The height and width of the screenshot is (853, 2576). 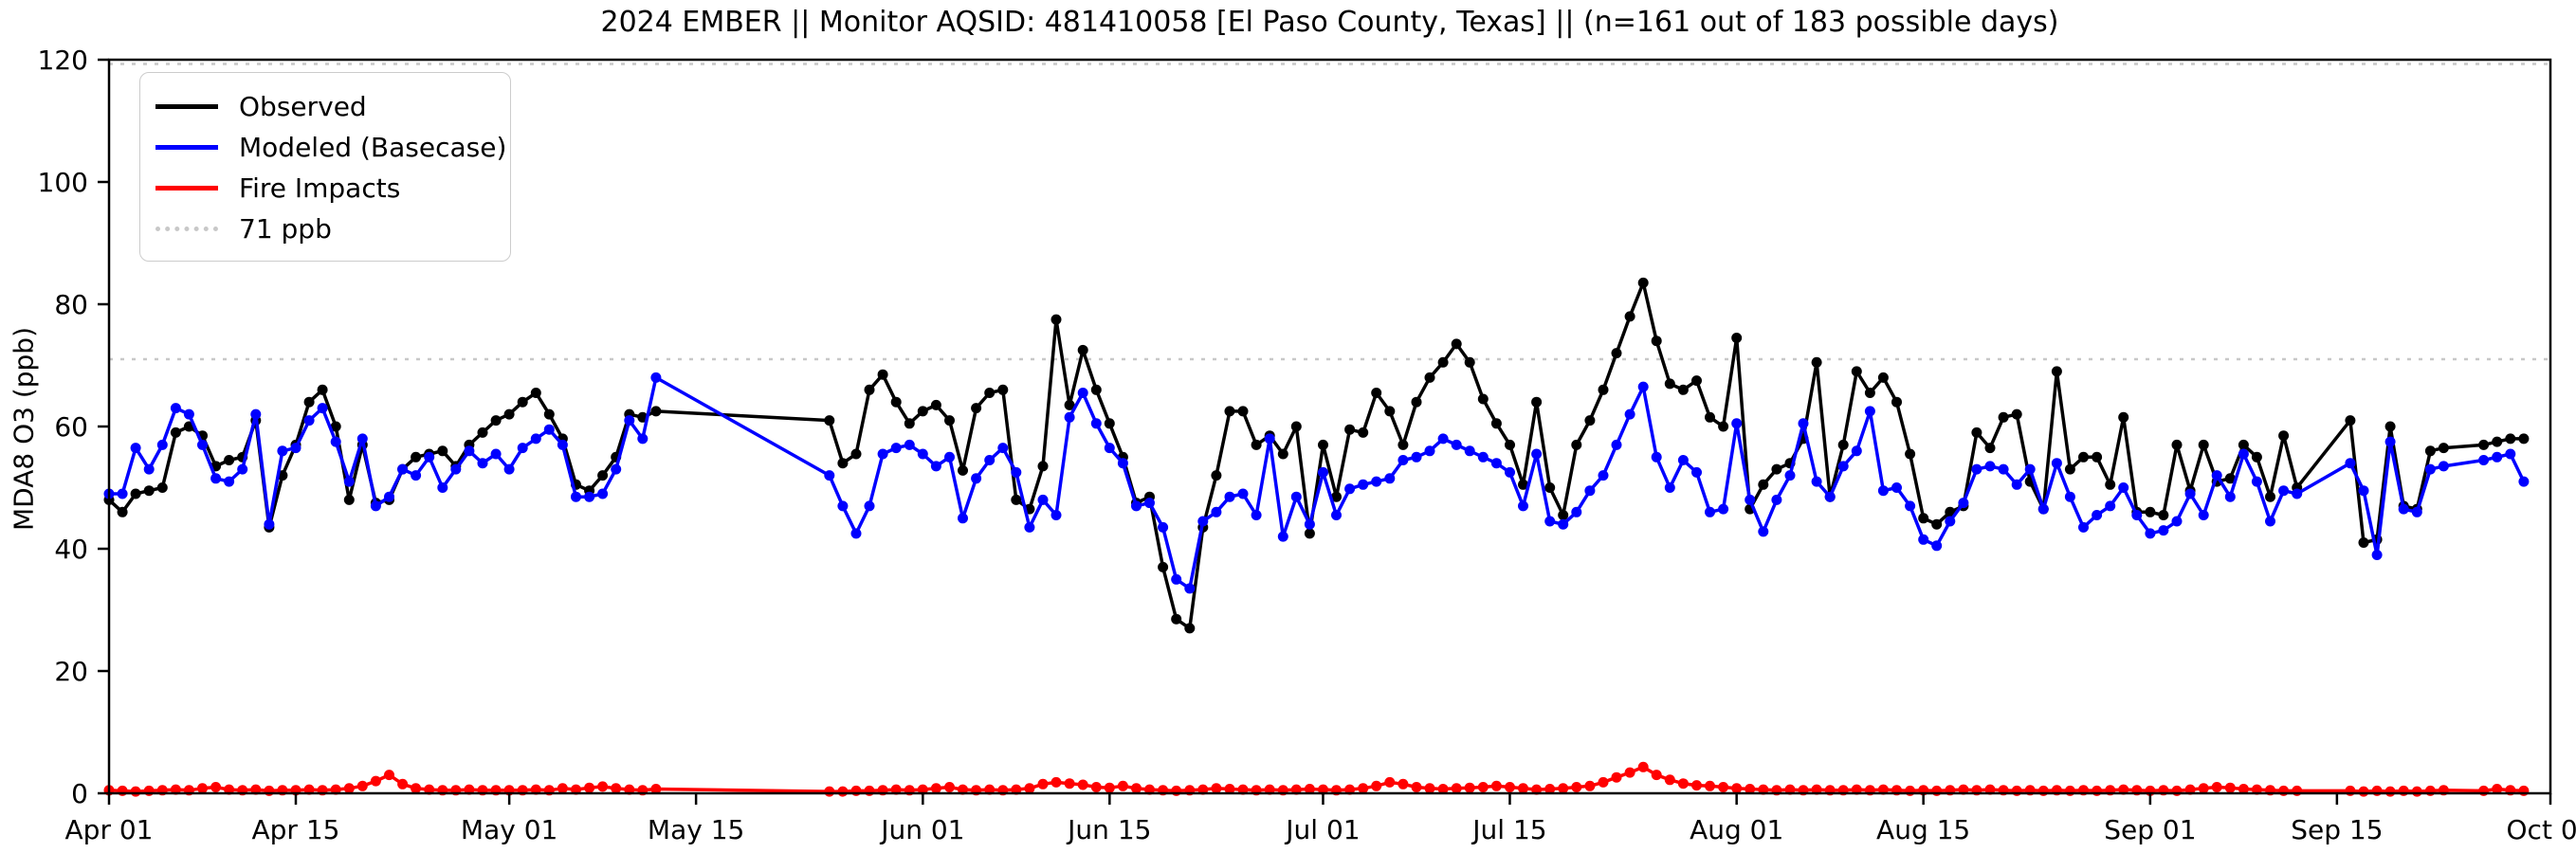 I want to click on legend-label: 71 ppb, so click(x=285, y=229).